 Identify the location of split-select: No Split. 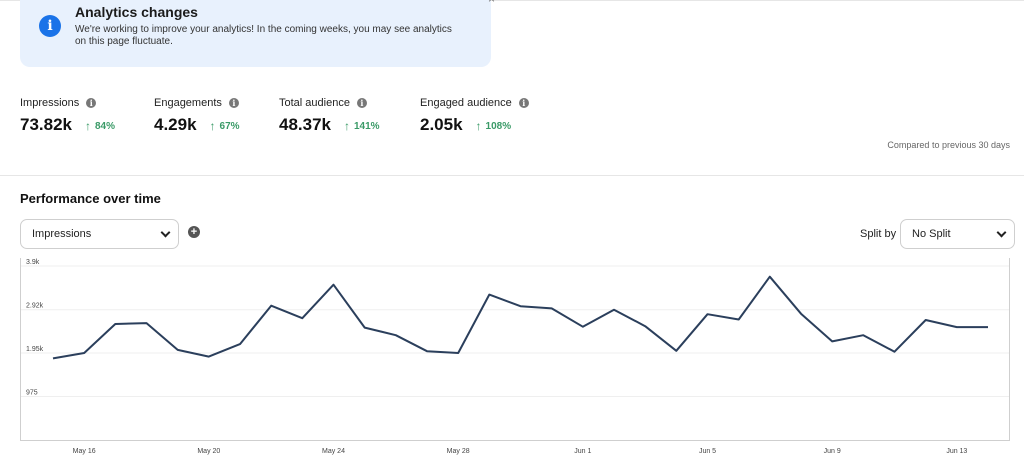
(957, 234).